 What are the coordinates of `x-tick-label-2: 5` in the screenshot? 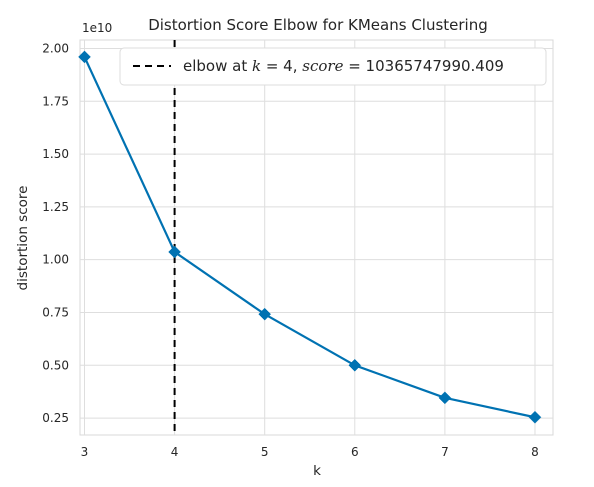 It's located at (265, 452).